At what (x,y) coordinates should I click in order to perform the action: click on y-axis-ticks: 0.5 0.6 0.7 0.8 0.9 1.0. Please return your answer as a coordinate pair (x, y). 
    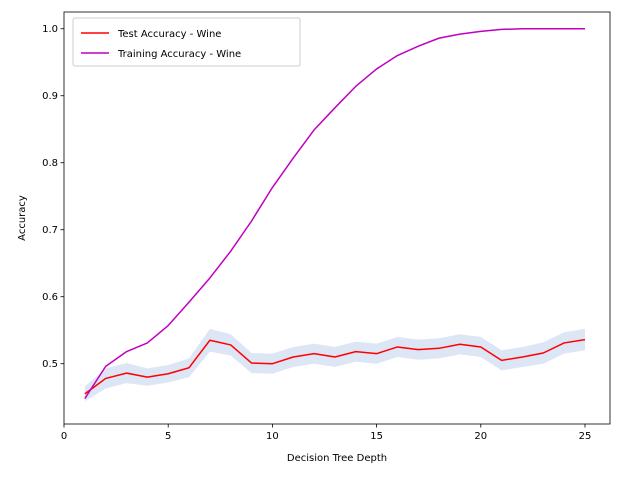
    Looking at the image, I should click on (53, 197).